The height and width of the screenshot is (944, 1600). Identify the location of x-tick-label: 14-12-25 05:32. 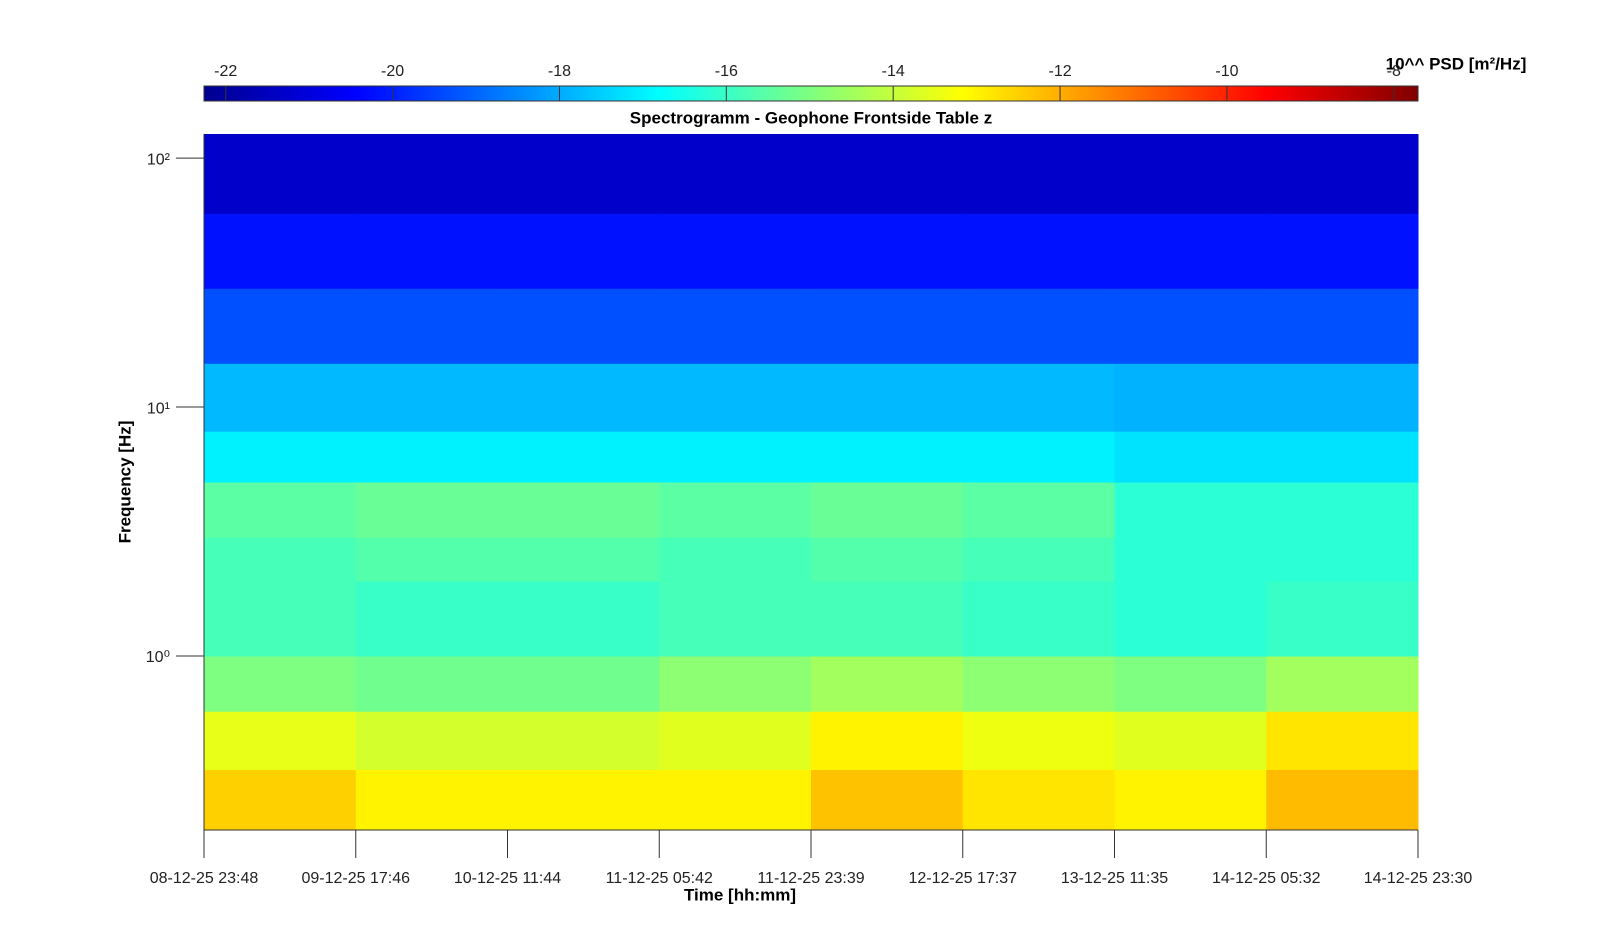
(1266, 878).